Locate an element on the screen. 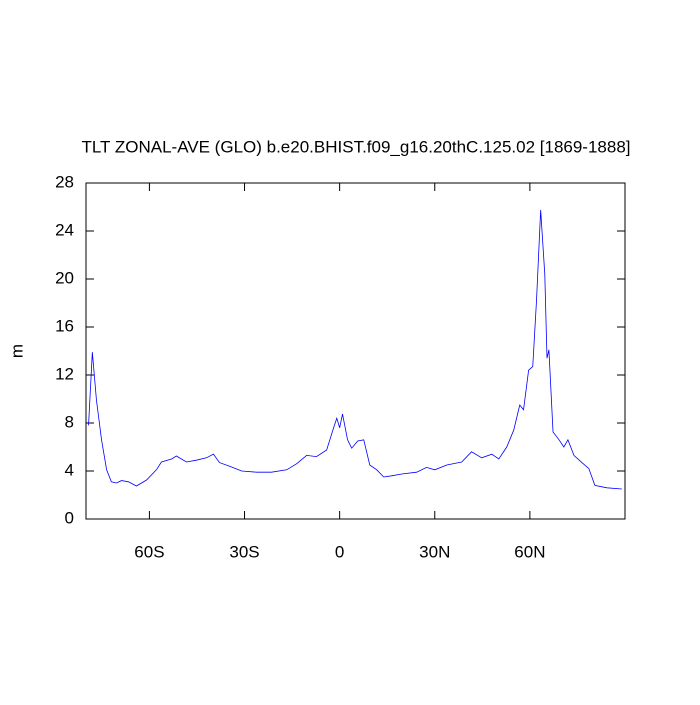 The height and width of the screenshot is (705, 700). x-tick-label: 60S is located at coordinates (149, 551).